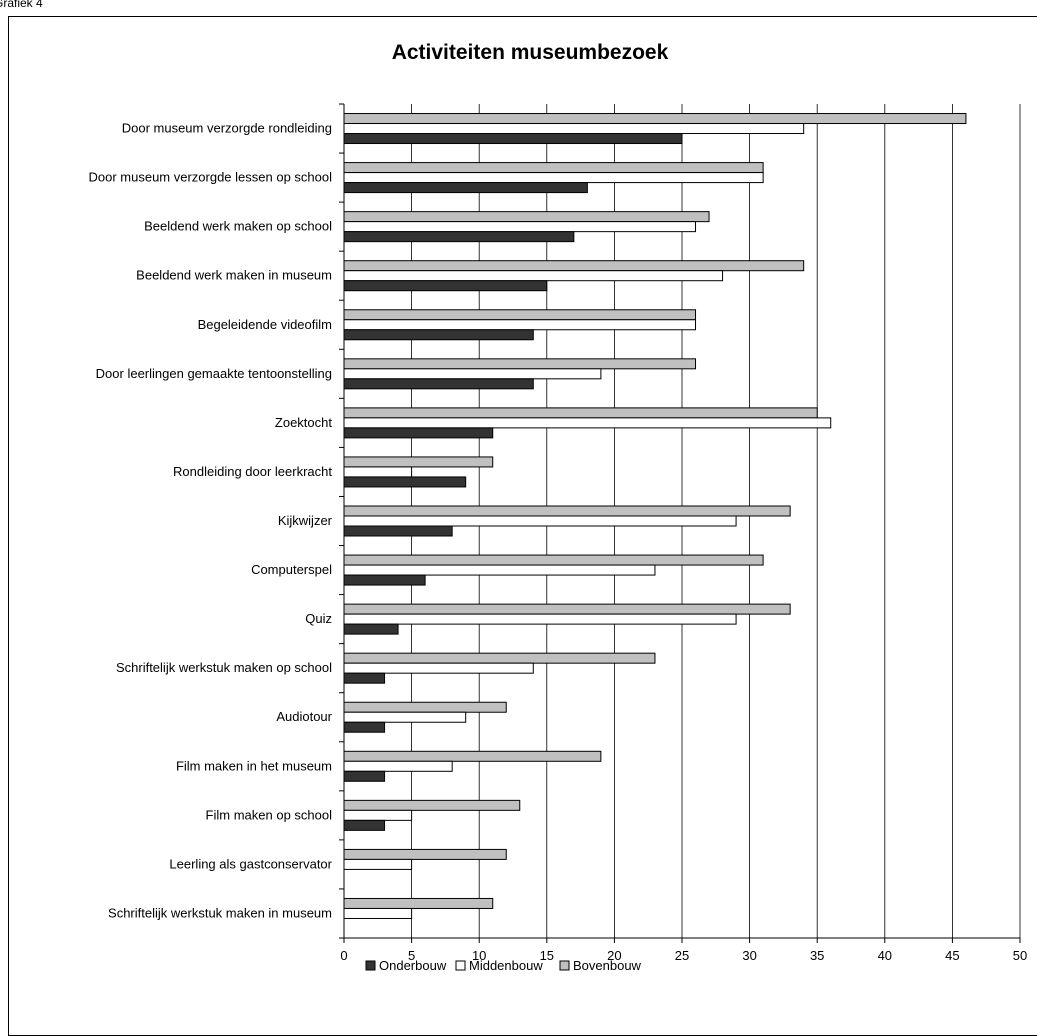  I want to click on legend: Onderbouw Middenbouw Bovenbouw, so click(503, 965).